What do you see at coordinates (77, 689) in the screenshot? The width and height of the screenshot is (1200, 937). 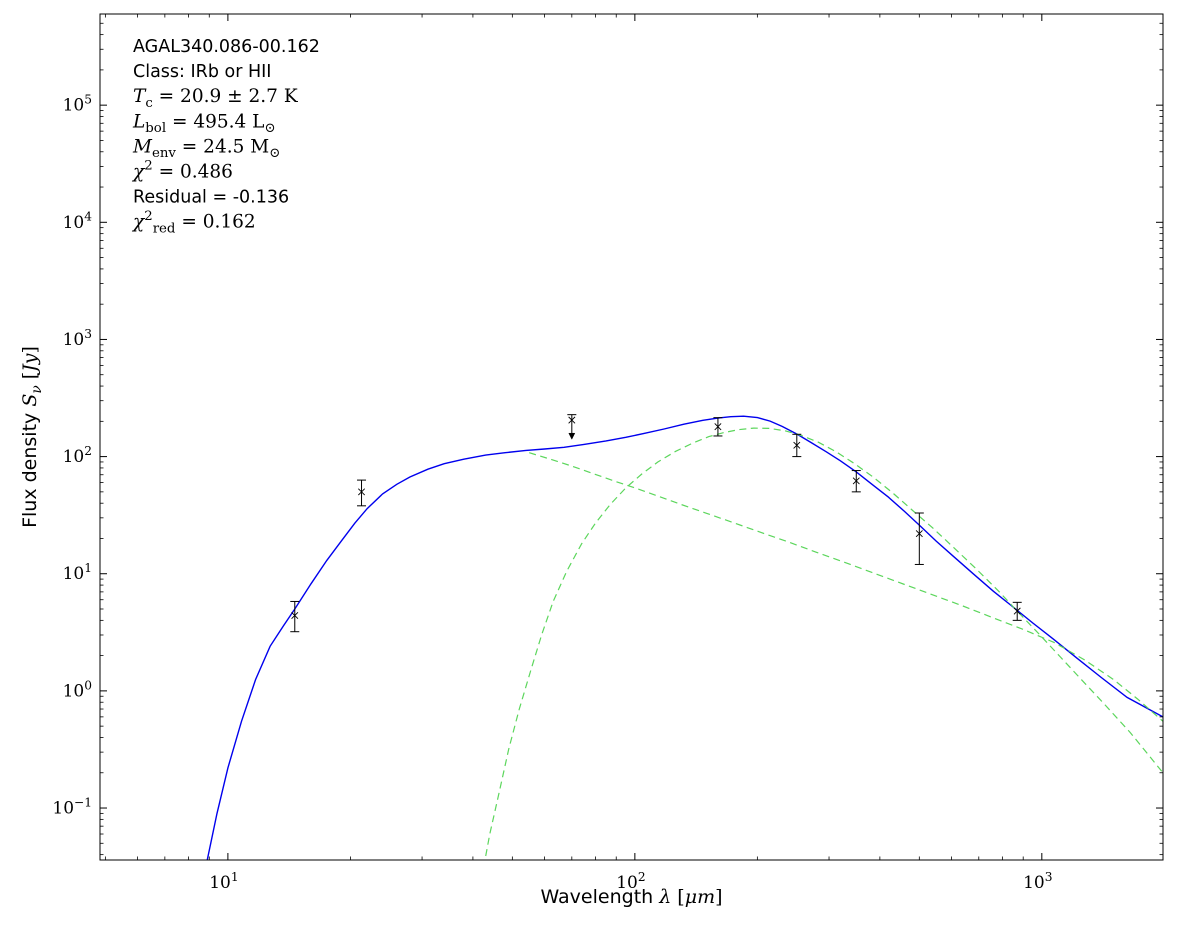 I see `y-tick-label: 10⁰` at bounding box center [77, 689].